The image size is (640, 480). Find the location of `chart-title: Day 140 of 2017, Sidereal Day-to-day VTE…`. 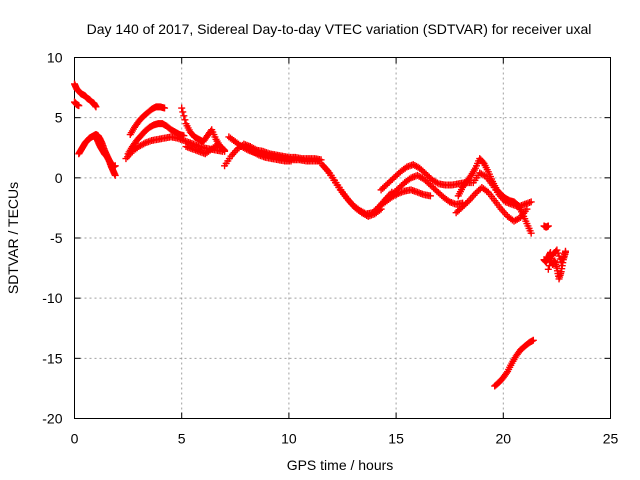

chart-title: Day 140 of 2017, Sidereal Day-to-day VTE… is located at coordinates (339, 29).